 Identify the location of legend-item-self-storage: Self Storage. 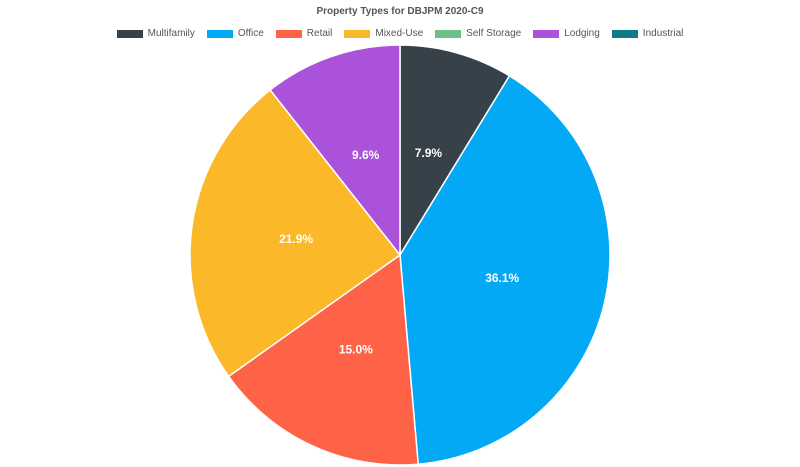
(478, 33).